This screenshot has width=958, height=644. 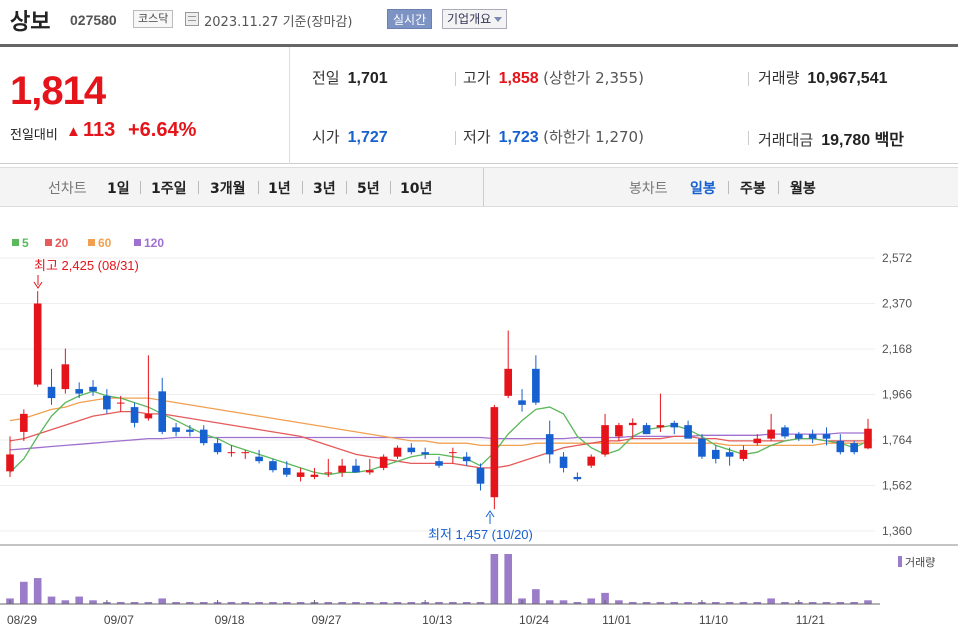 What do you see at coordinates (324, 189) in the screenshot?
I see `period-3y: 3년` at bounding box center [324, 189].